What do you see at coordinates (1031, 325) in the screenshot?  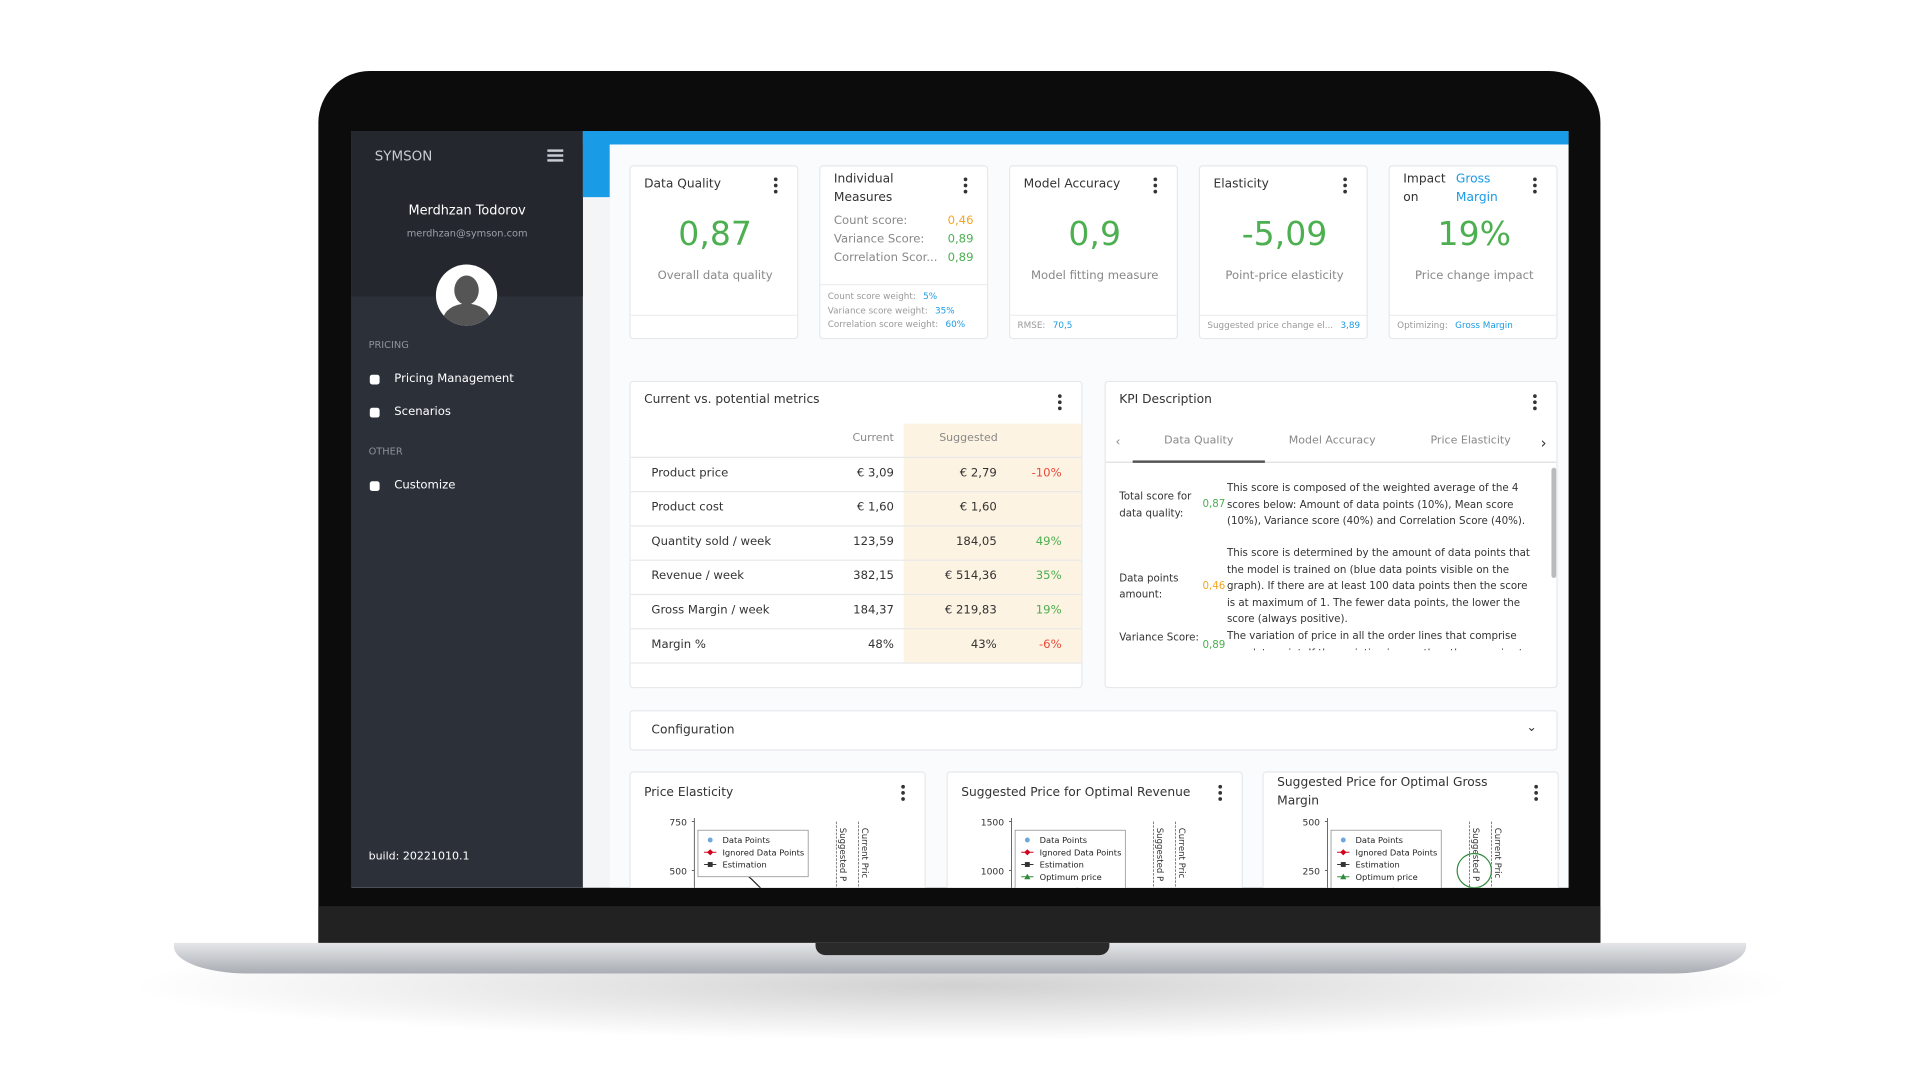 I see `footer-label: RMSE:` at bounding box center [1031, 325].